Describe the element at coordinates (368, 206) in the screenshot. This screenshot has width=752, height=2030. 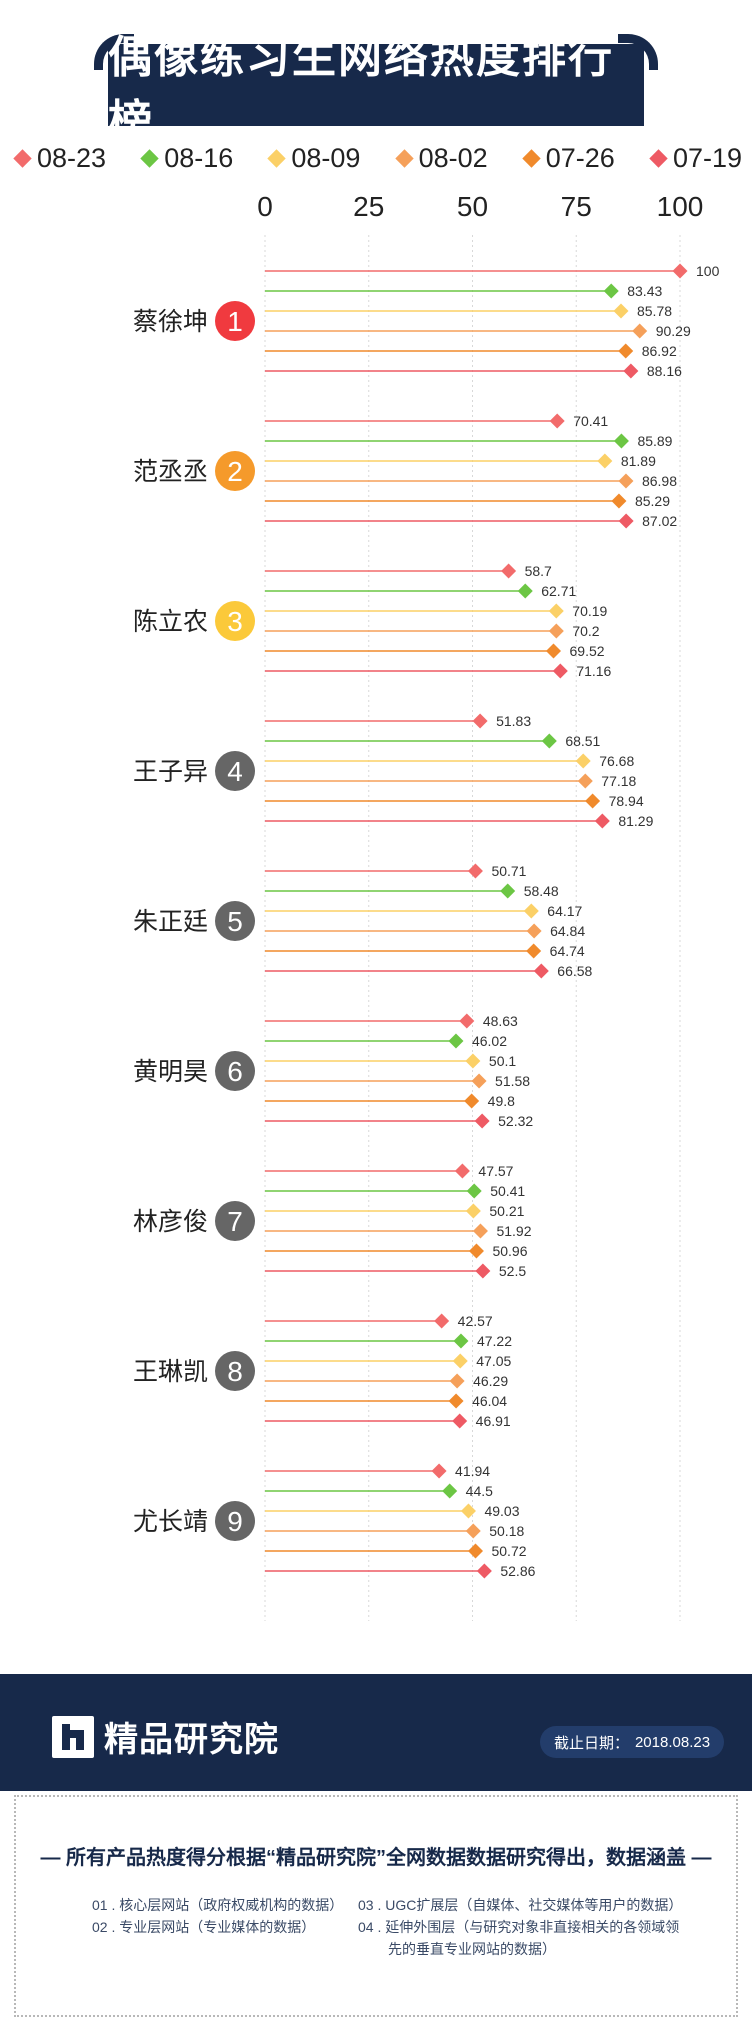
I see `x-tick-label: 25` at that location.